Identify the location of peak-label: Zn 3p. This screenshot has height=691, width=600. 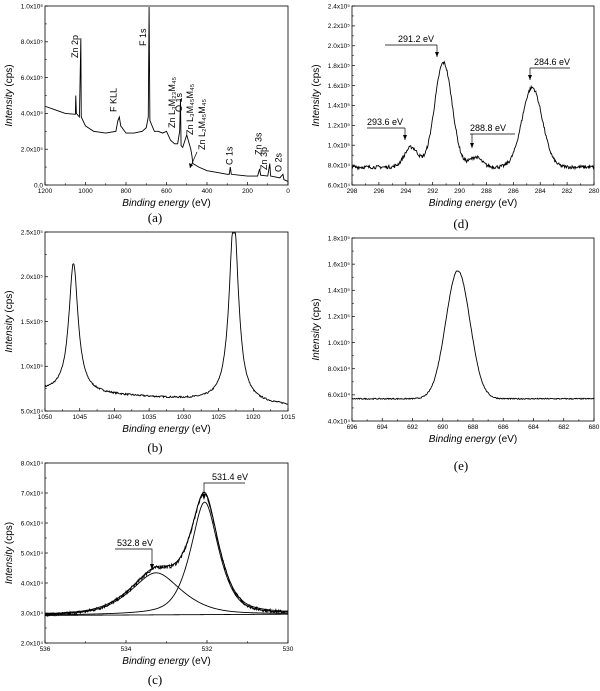
(264, 158).